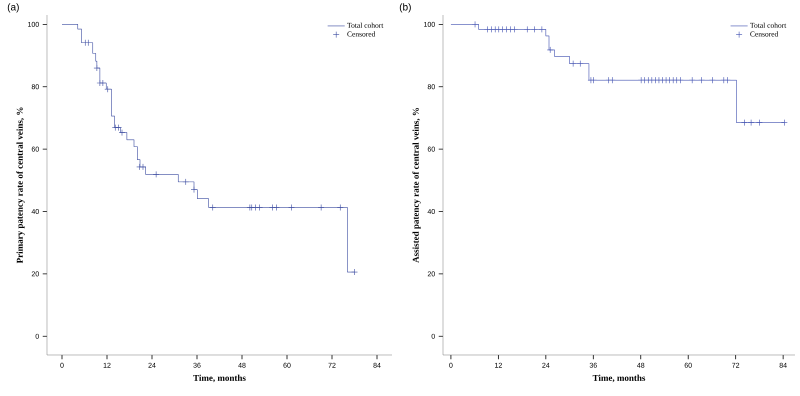  Describe the element at coordinates (13, 8) in the screenshot. I see `chart-title: (a)` at that location.